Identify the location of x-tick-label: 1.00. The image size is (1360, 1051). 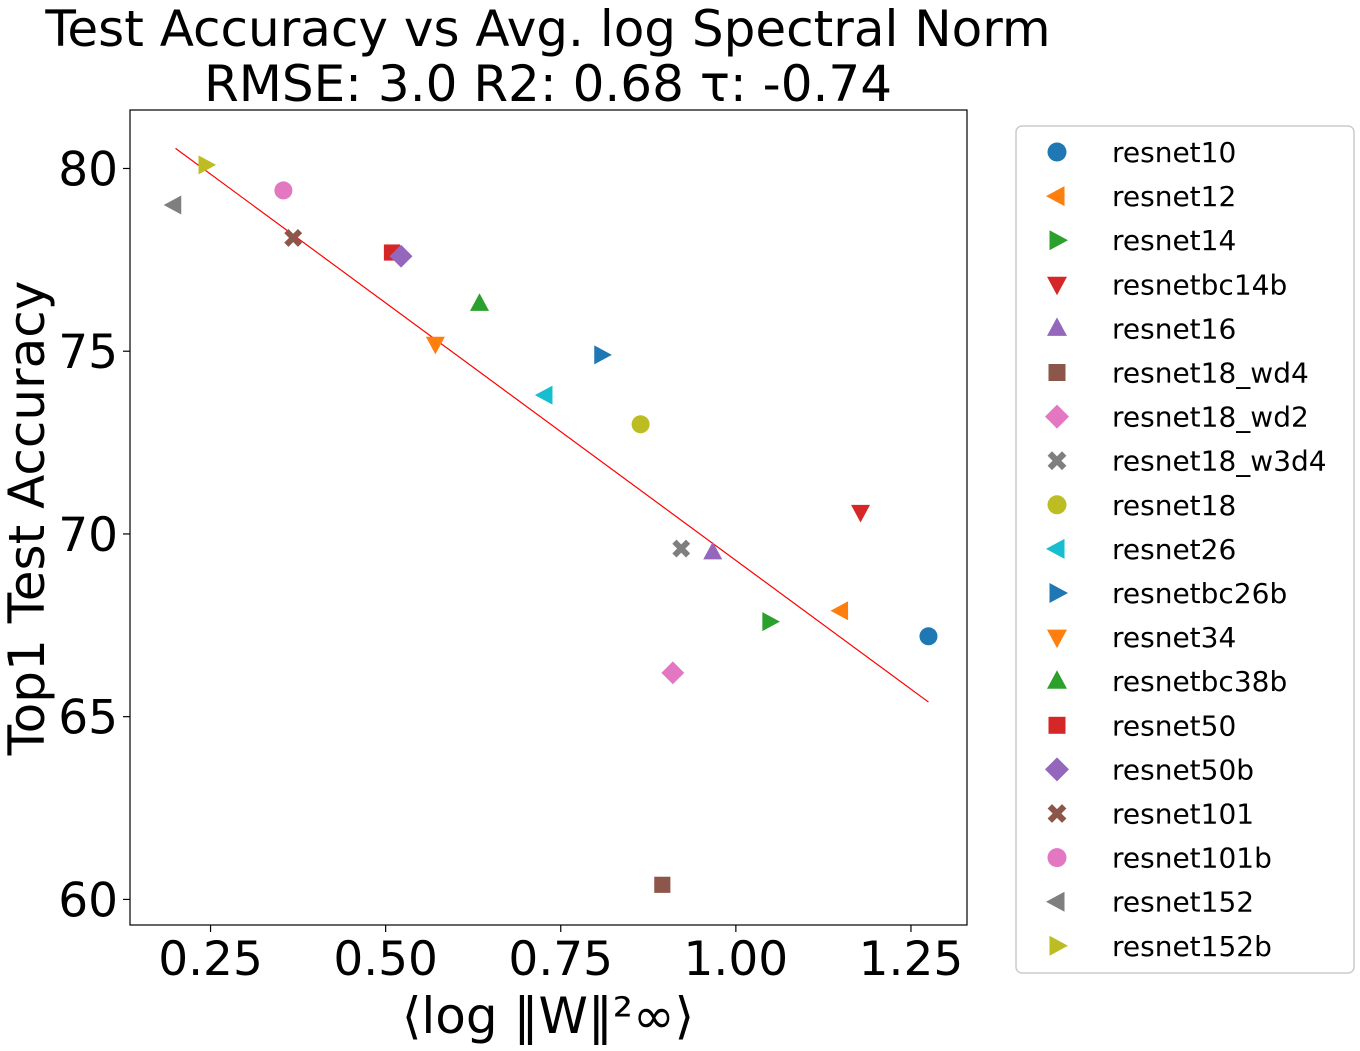
(736, 959).